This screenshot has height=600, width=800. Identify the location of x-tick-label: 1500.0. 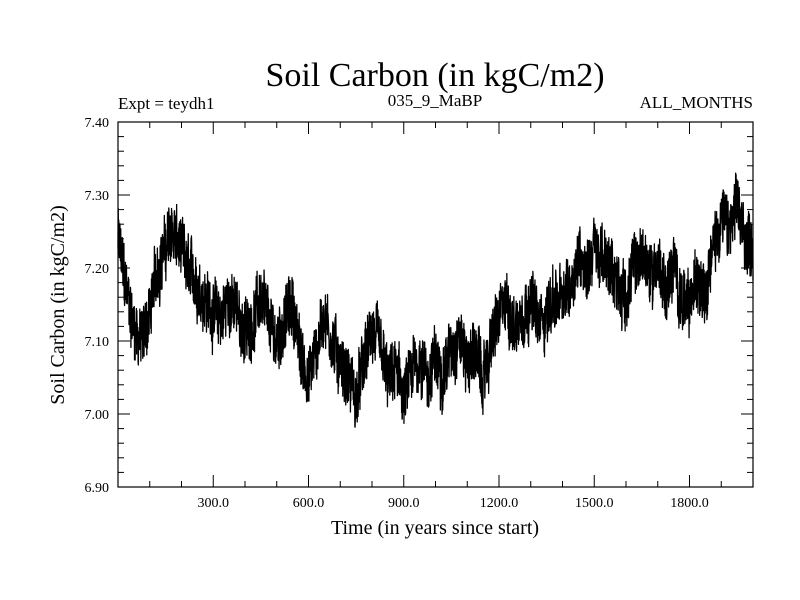
(594, 503).